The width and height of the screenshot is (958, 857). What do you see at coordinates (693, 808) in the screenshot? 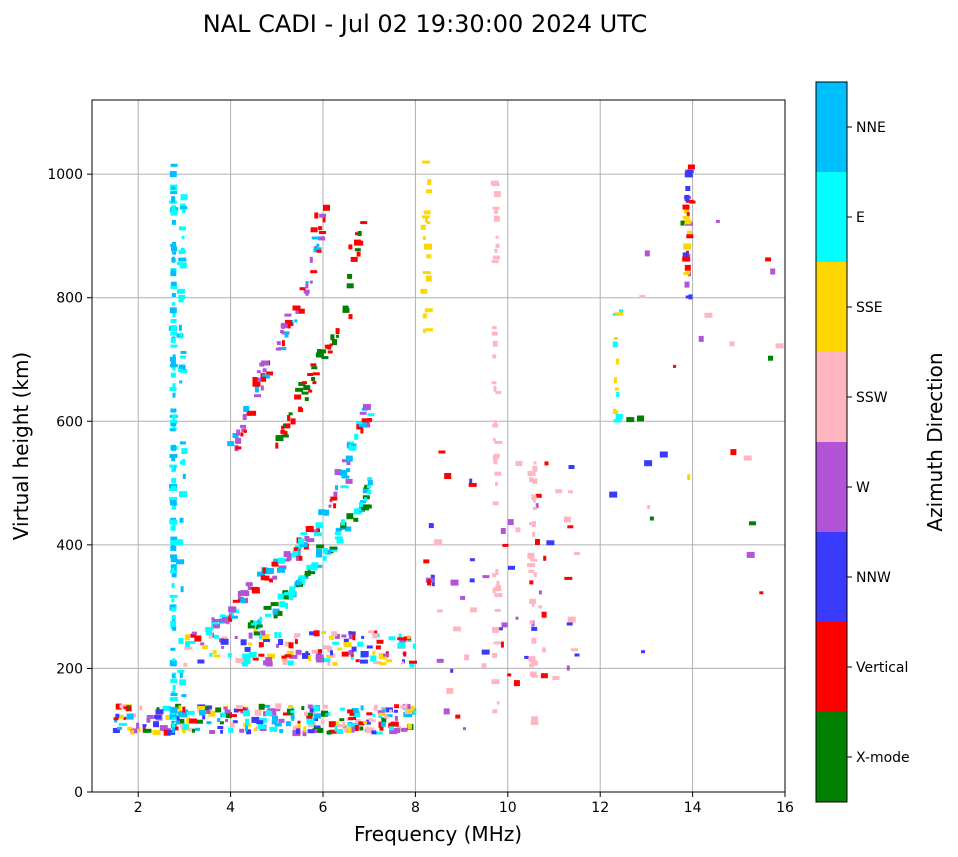
I see `x-tick-label: 14` at bounding box center [693, 808].